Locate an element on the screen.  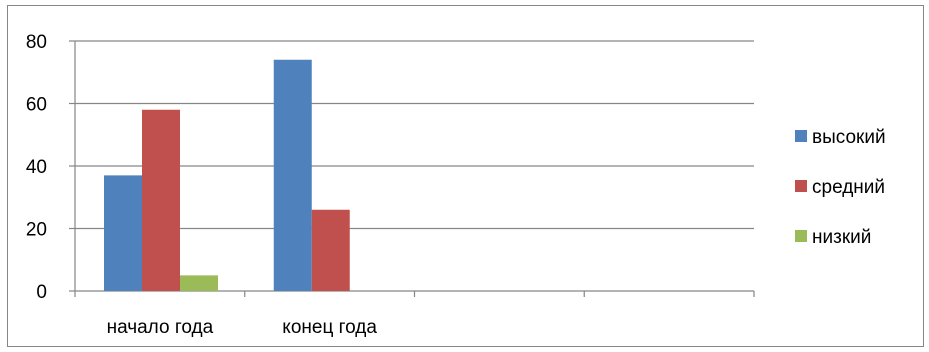
legend: высокий средний низкий is located at coordinates (840, 187).